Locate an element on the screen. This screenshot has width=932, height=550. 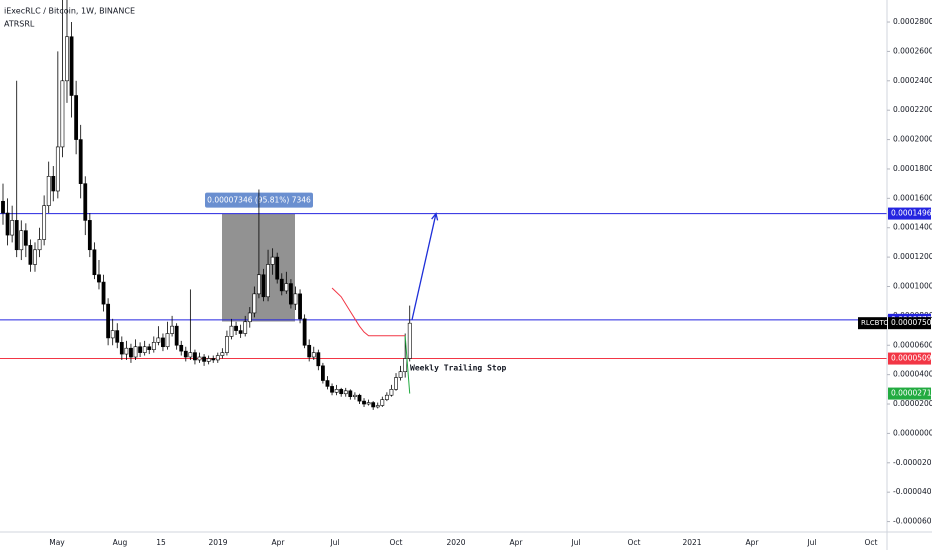
y-tick-label: 0.00028000 is located at coordinates (912, 21).